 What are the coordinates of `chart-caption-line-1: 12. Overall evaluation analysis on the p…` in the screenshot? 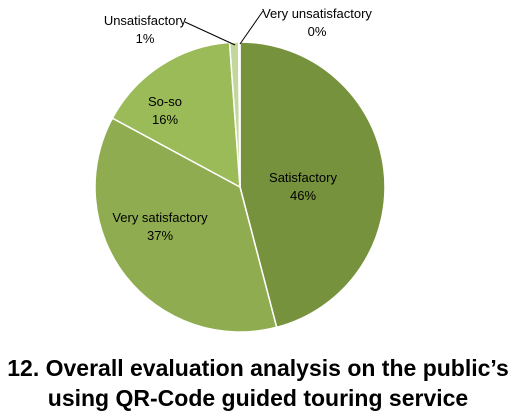 It's located at (258, 368).